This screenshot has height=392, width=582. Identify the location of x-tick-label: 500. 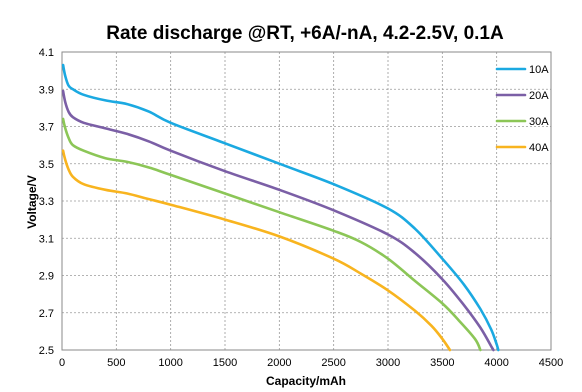
(116, 363).